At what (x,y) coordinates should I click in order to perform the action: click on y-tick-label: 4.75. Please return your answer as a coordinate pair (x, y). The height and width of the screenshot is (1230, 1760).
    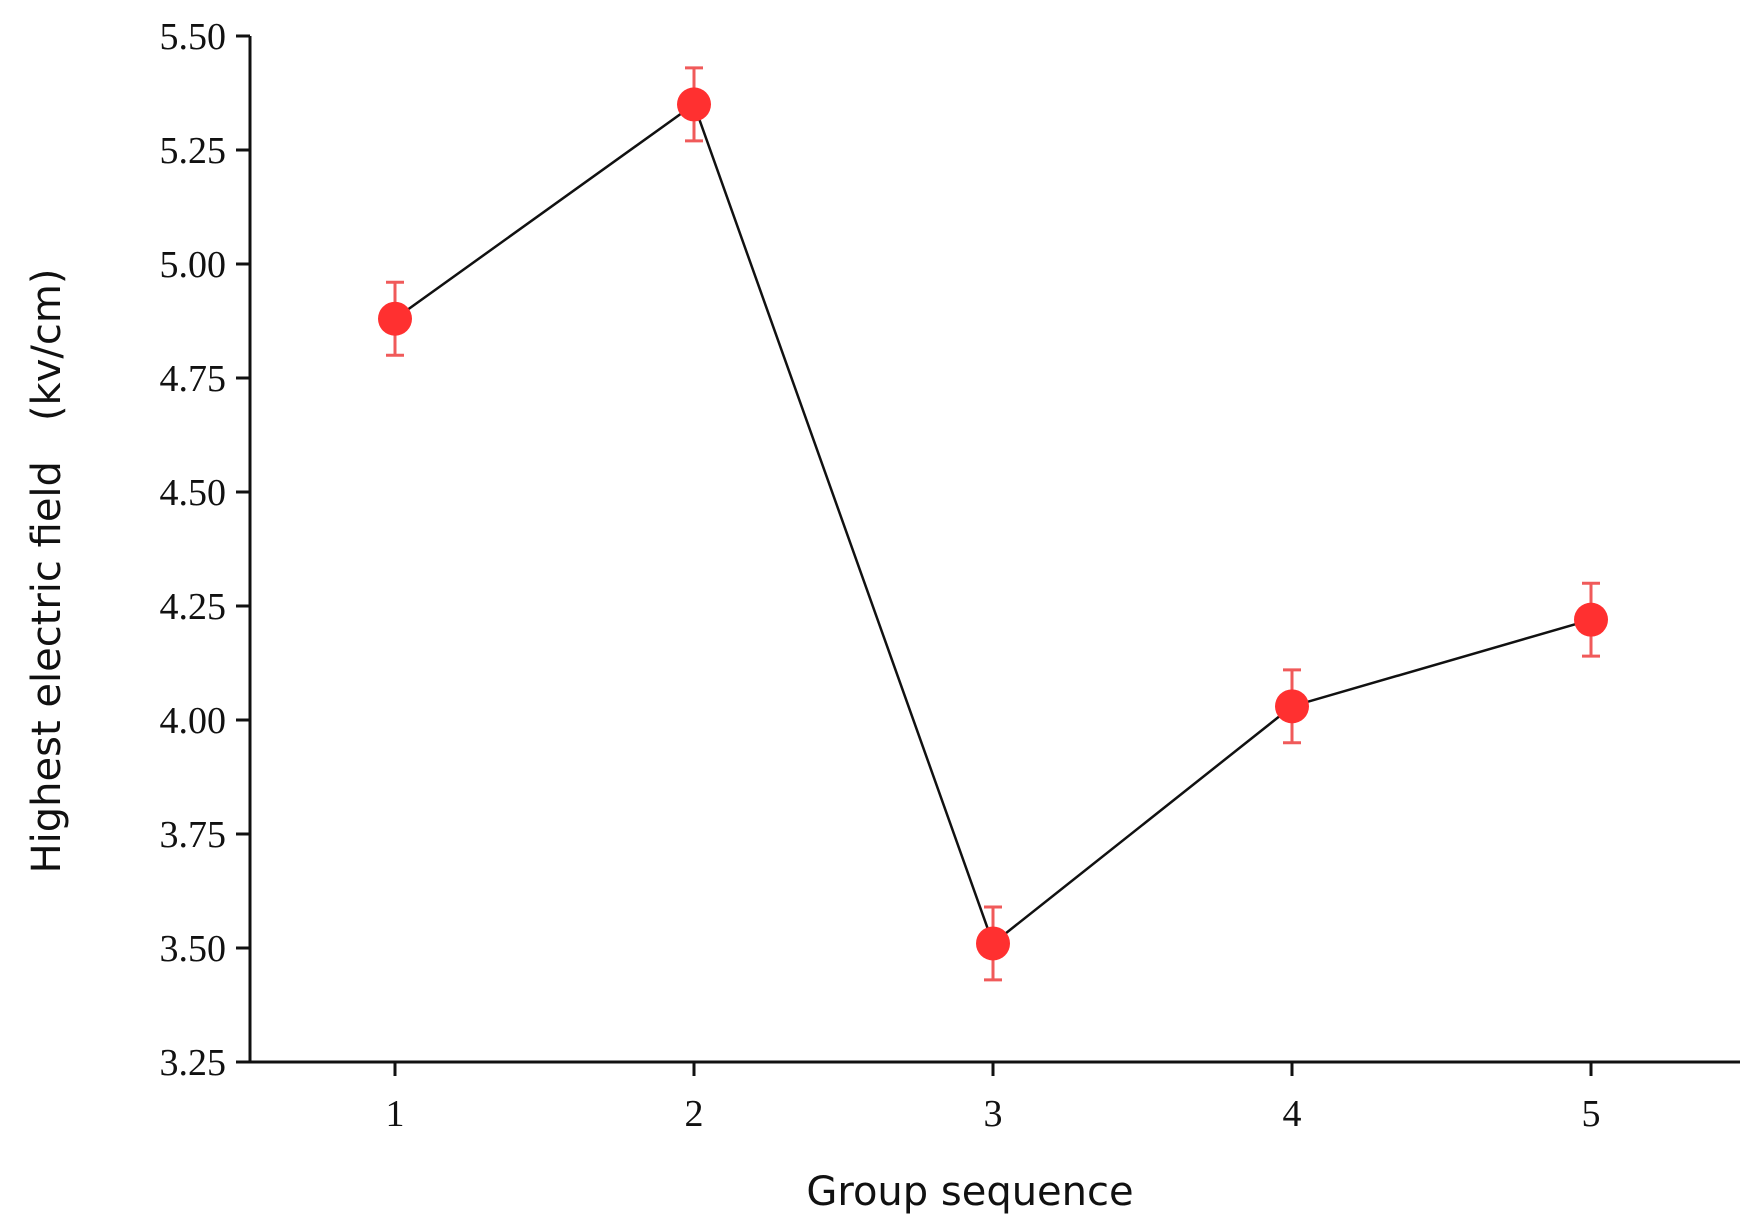
    Looking at the image, I should click on (193, 379).